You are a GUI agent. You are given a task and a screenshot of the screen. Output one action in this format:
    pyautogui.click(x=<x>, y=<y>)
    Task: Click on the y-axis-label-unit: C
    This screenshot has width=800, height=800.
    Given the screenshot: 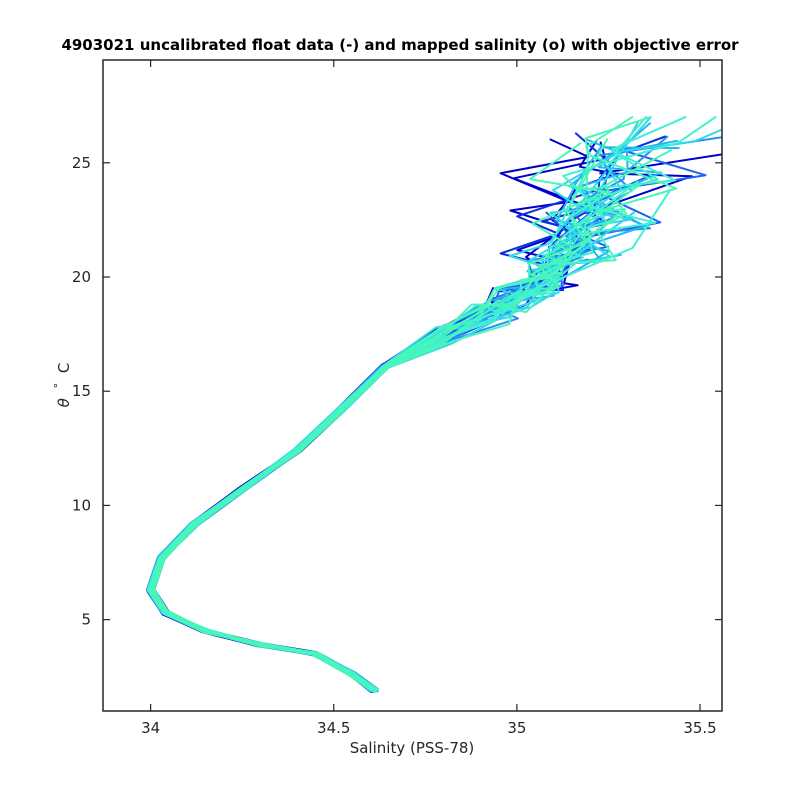 What is the action you would take?
    pyautogui.click(x=64, y=368)
    